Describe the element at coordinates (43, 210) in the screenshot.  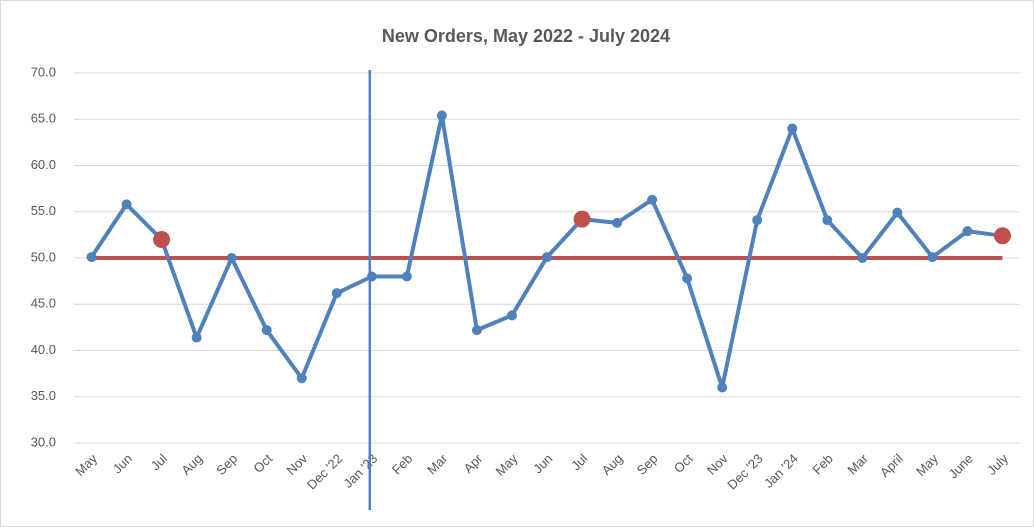
I see `y-tick-label: 55.0` at that location.